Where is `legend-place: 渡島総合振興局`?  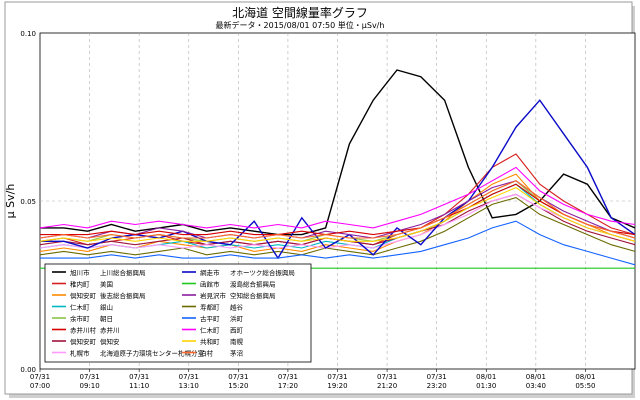
legend-place: 渡島総合振興局 is located at coordinates (253, 284).